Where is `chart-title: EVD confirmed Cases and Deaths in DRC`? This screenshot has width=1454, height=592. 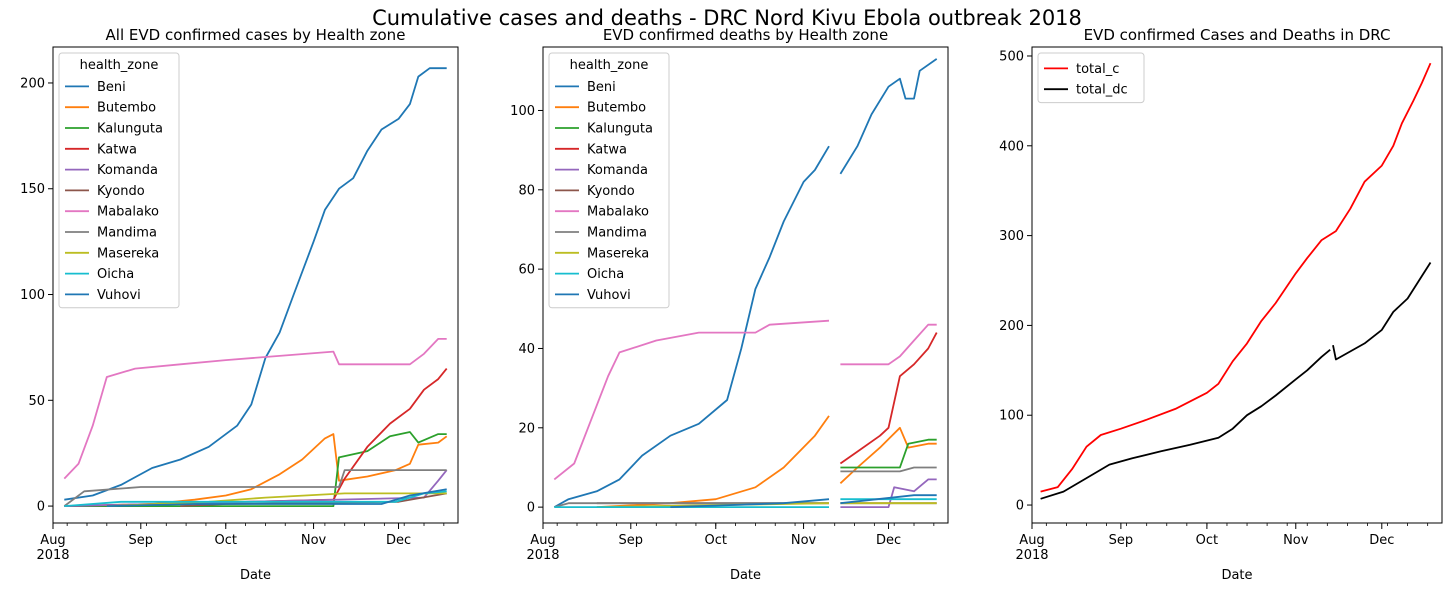 chart-title: EVD confirmed Cases and Deaths in DRC is located at coordinates (1237, 35).